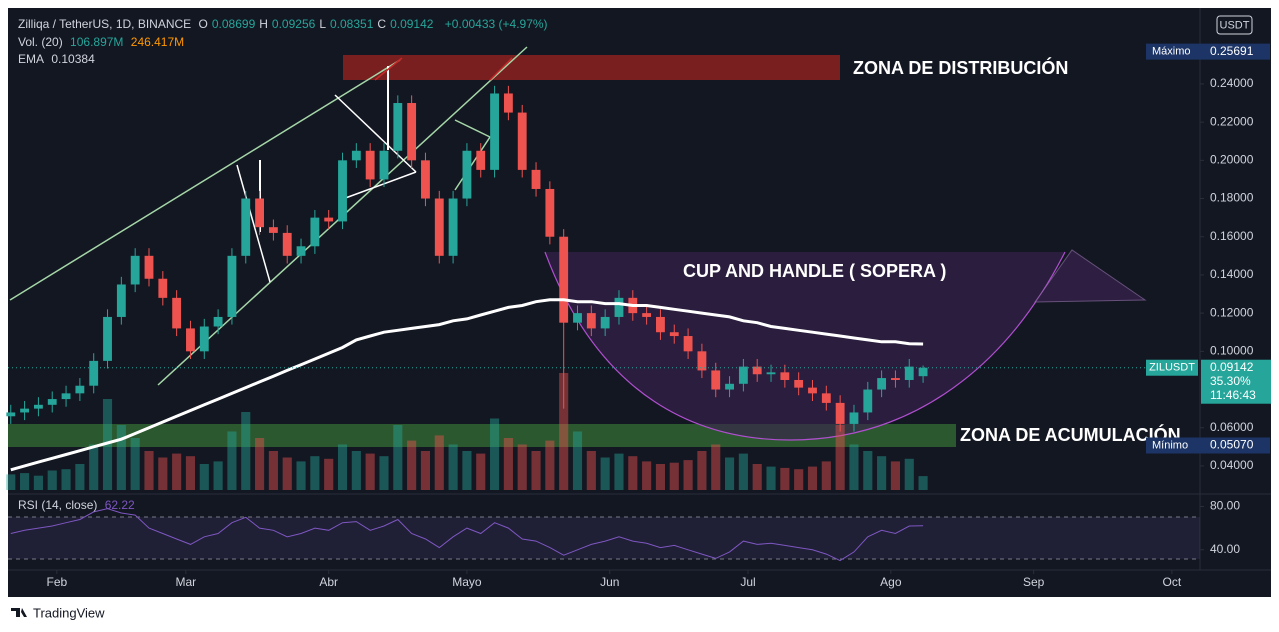 The image size is (1279, 632). I want to click on change: +0.00433 (+4.97%), so click(496, 24).